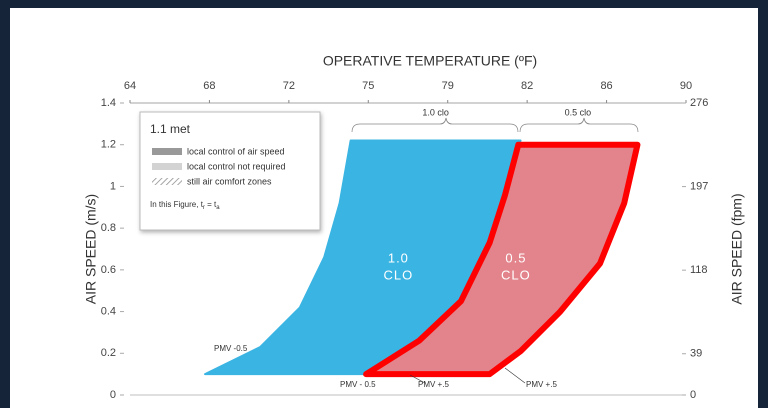 The image size is (768, 408). I want to click on y-tick-label: 0.4, so click(108, 311).